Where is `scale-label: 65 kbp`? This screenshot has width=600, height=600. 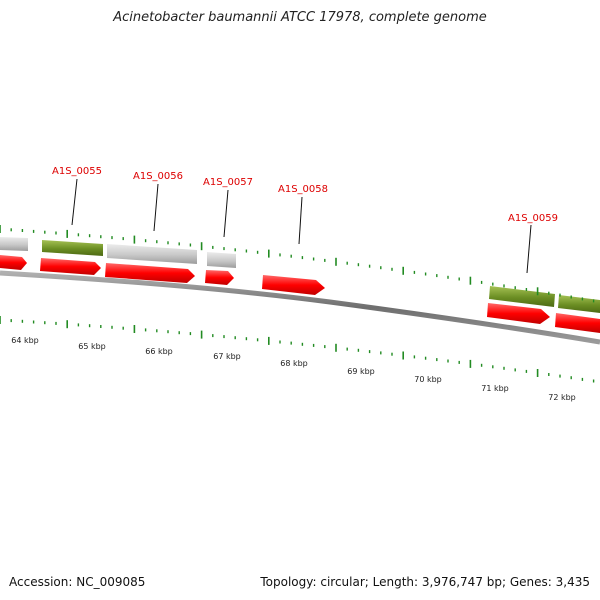
scale-label: 65 kbp is located at coordinates (92, 346).